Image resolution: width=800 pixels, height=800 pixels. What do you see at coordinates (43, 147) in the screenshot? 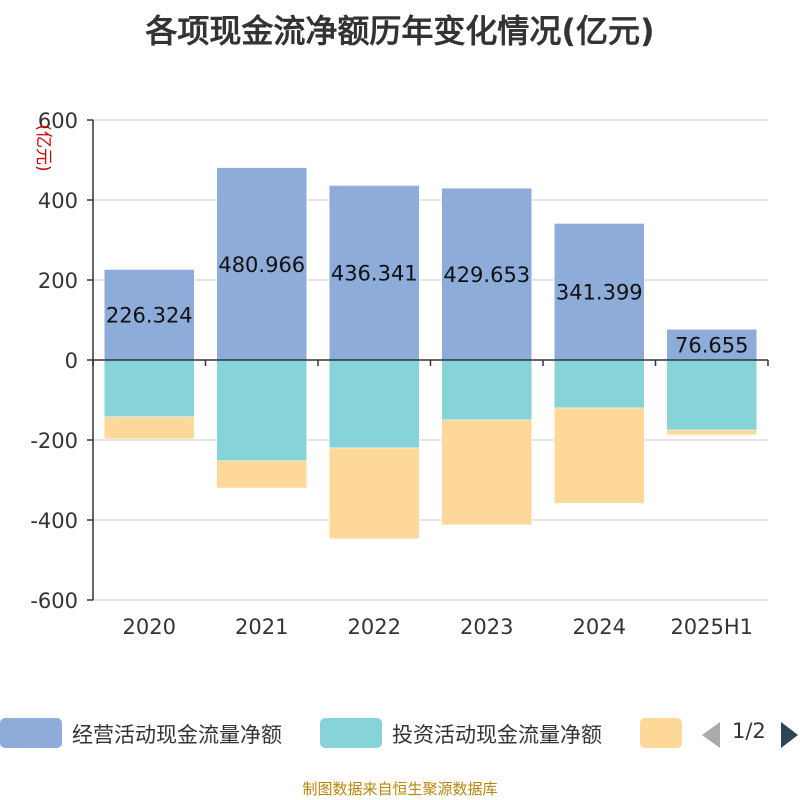
I see `y-axis-label: (亿元)` at bounding box center [43, 147].